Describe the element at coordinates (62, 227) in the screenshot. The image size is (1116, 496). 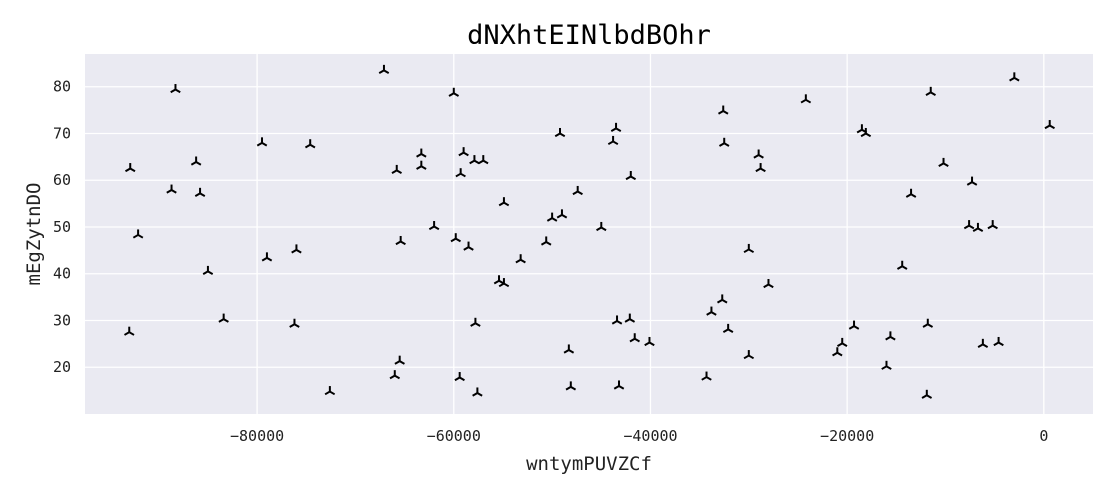
I see `y-tick-label: 50` at that location.